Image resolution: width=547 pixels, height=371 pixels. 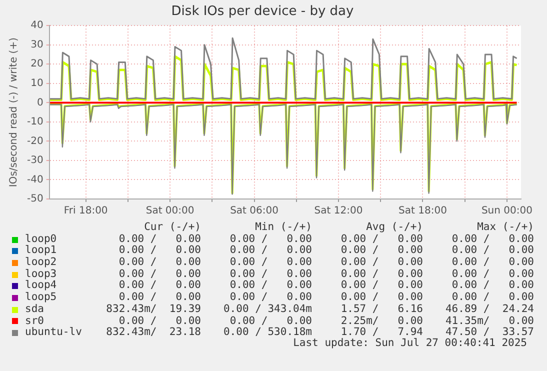 What do you see at coordinates (262, 12) in the screenshot?
I see `chart-title: Disk IOs per device - by day` at bounding box center [262, 12].